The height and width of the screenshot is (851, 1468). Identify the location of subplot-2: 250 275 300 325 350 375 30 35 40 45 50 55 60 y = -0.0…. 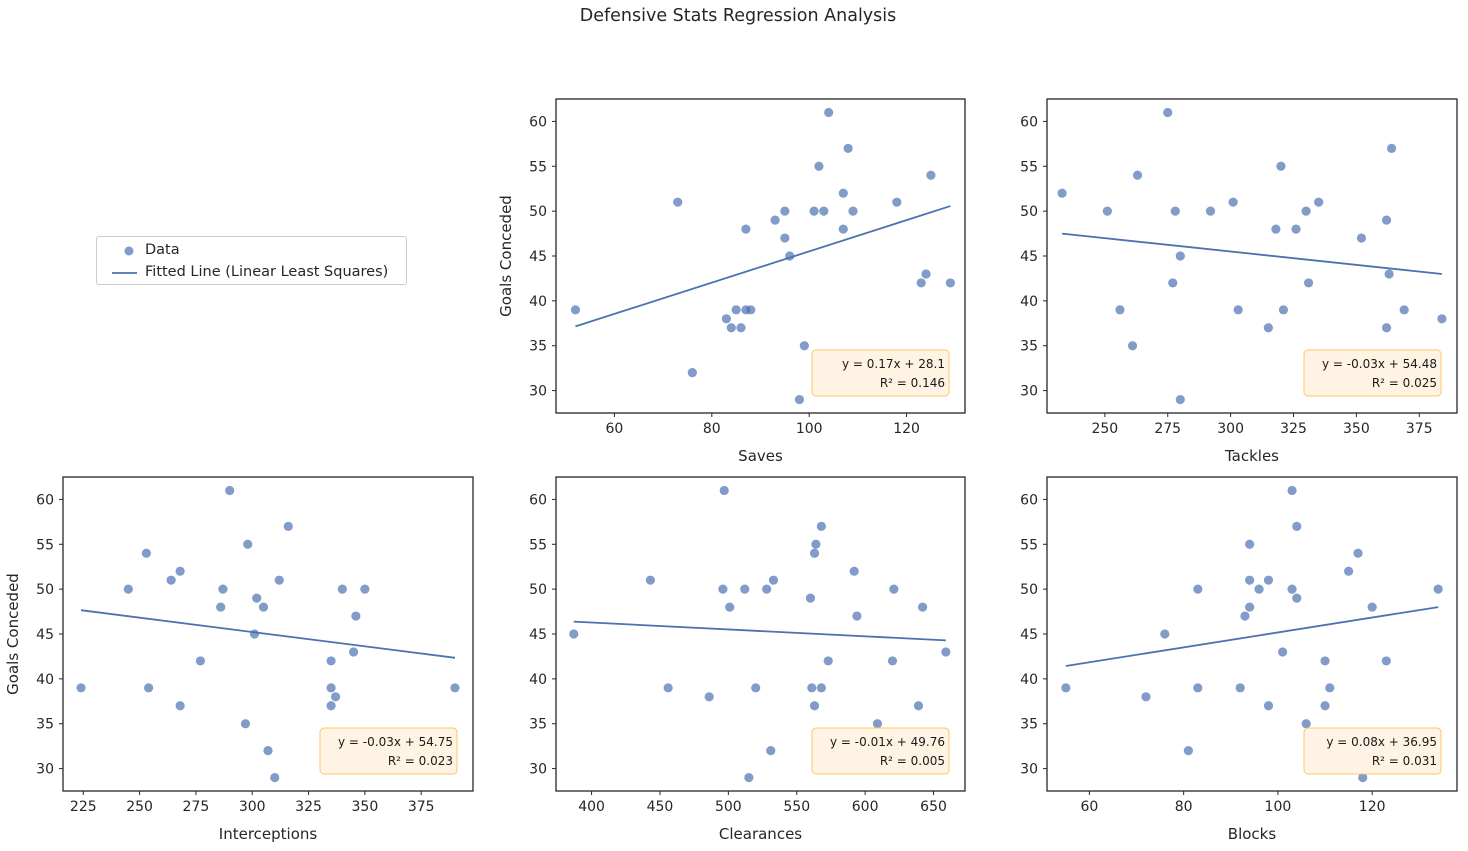
(1239, 281).